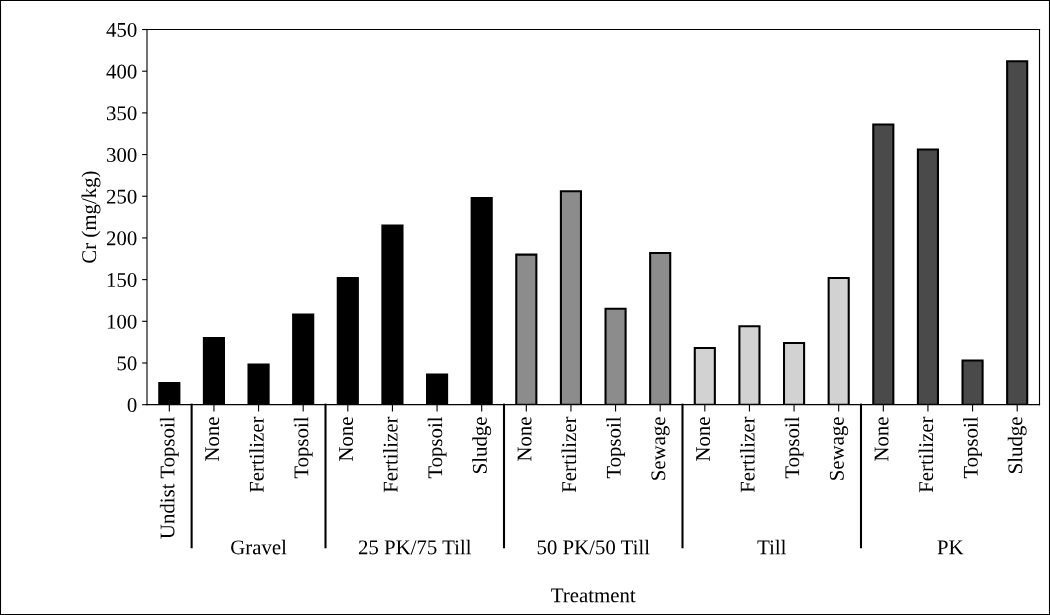 The width and height of the screenshot is (1050, 615). What do you see at coordinates (122, 154) in the screenshot?
I see `y-tick-label: 300` at bounding box center [122, 154].